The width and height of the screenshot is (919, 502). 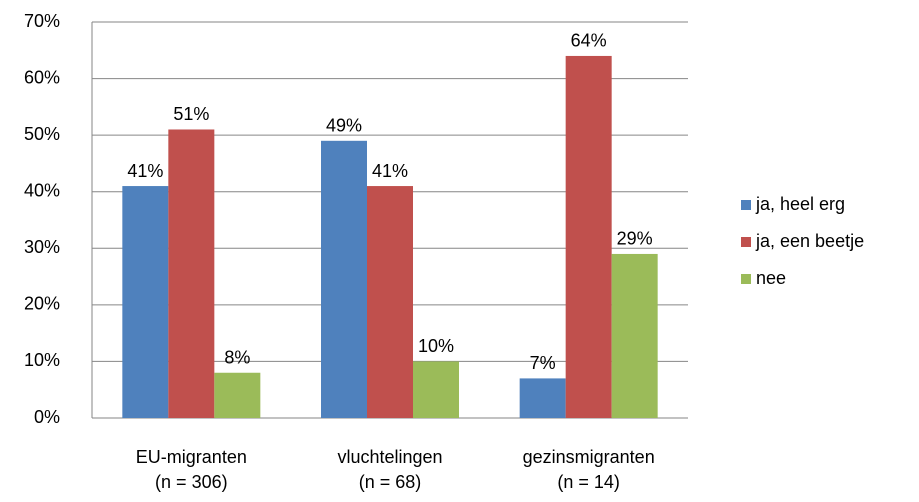 I want to click on x-tick-label-line: (n = 306), so click(x=191, y=482).